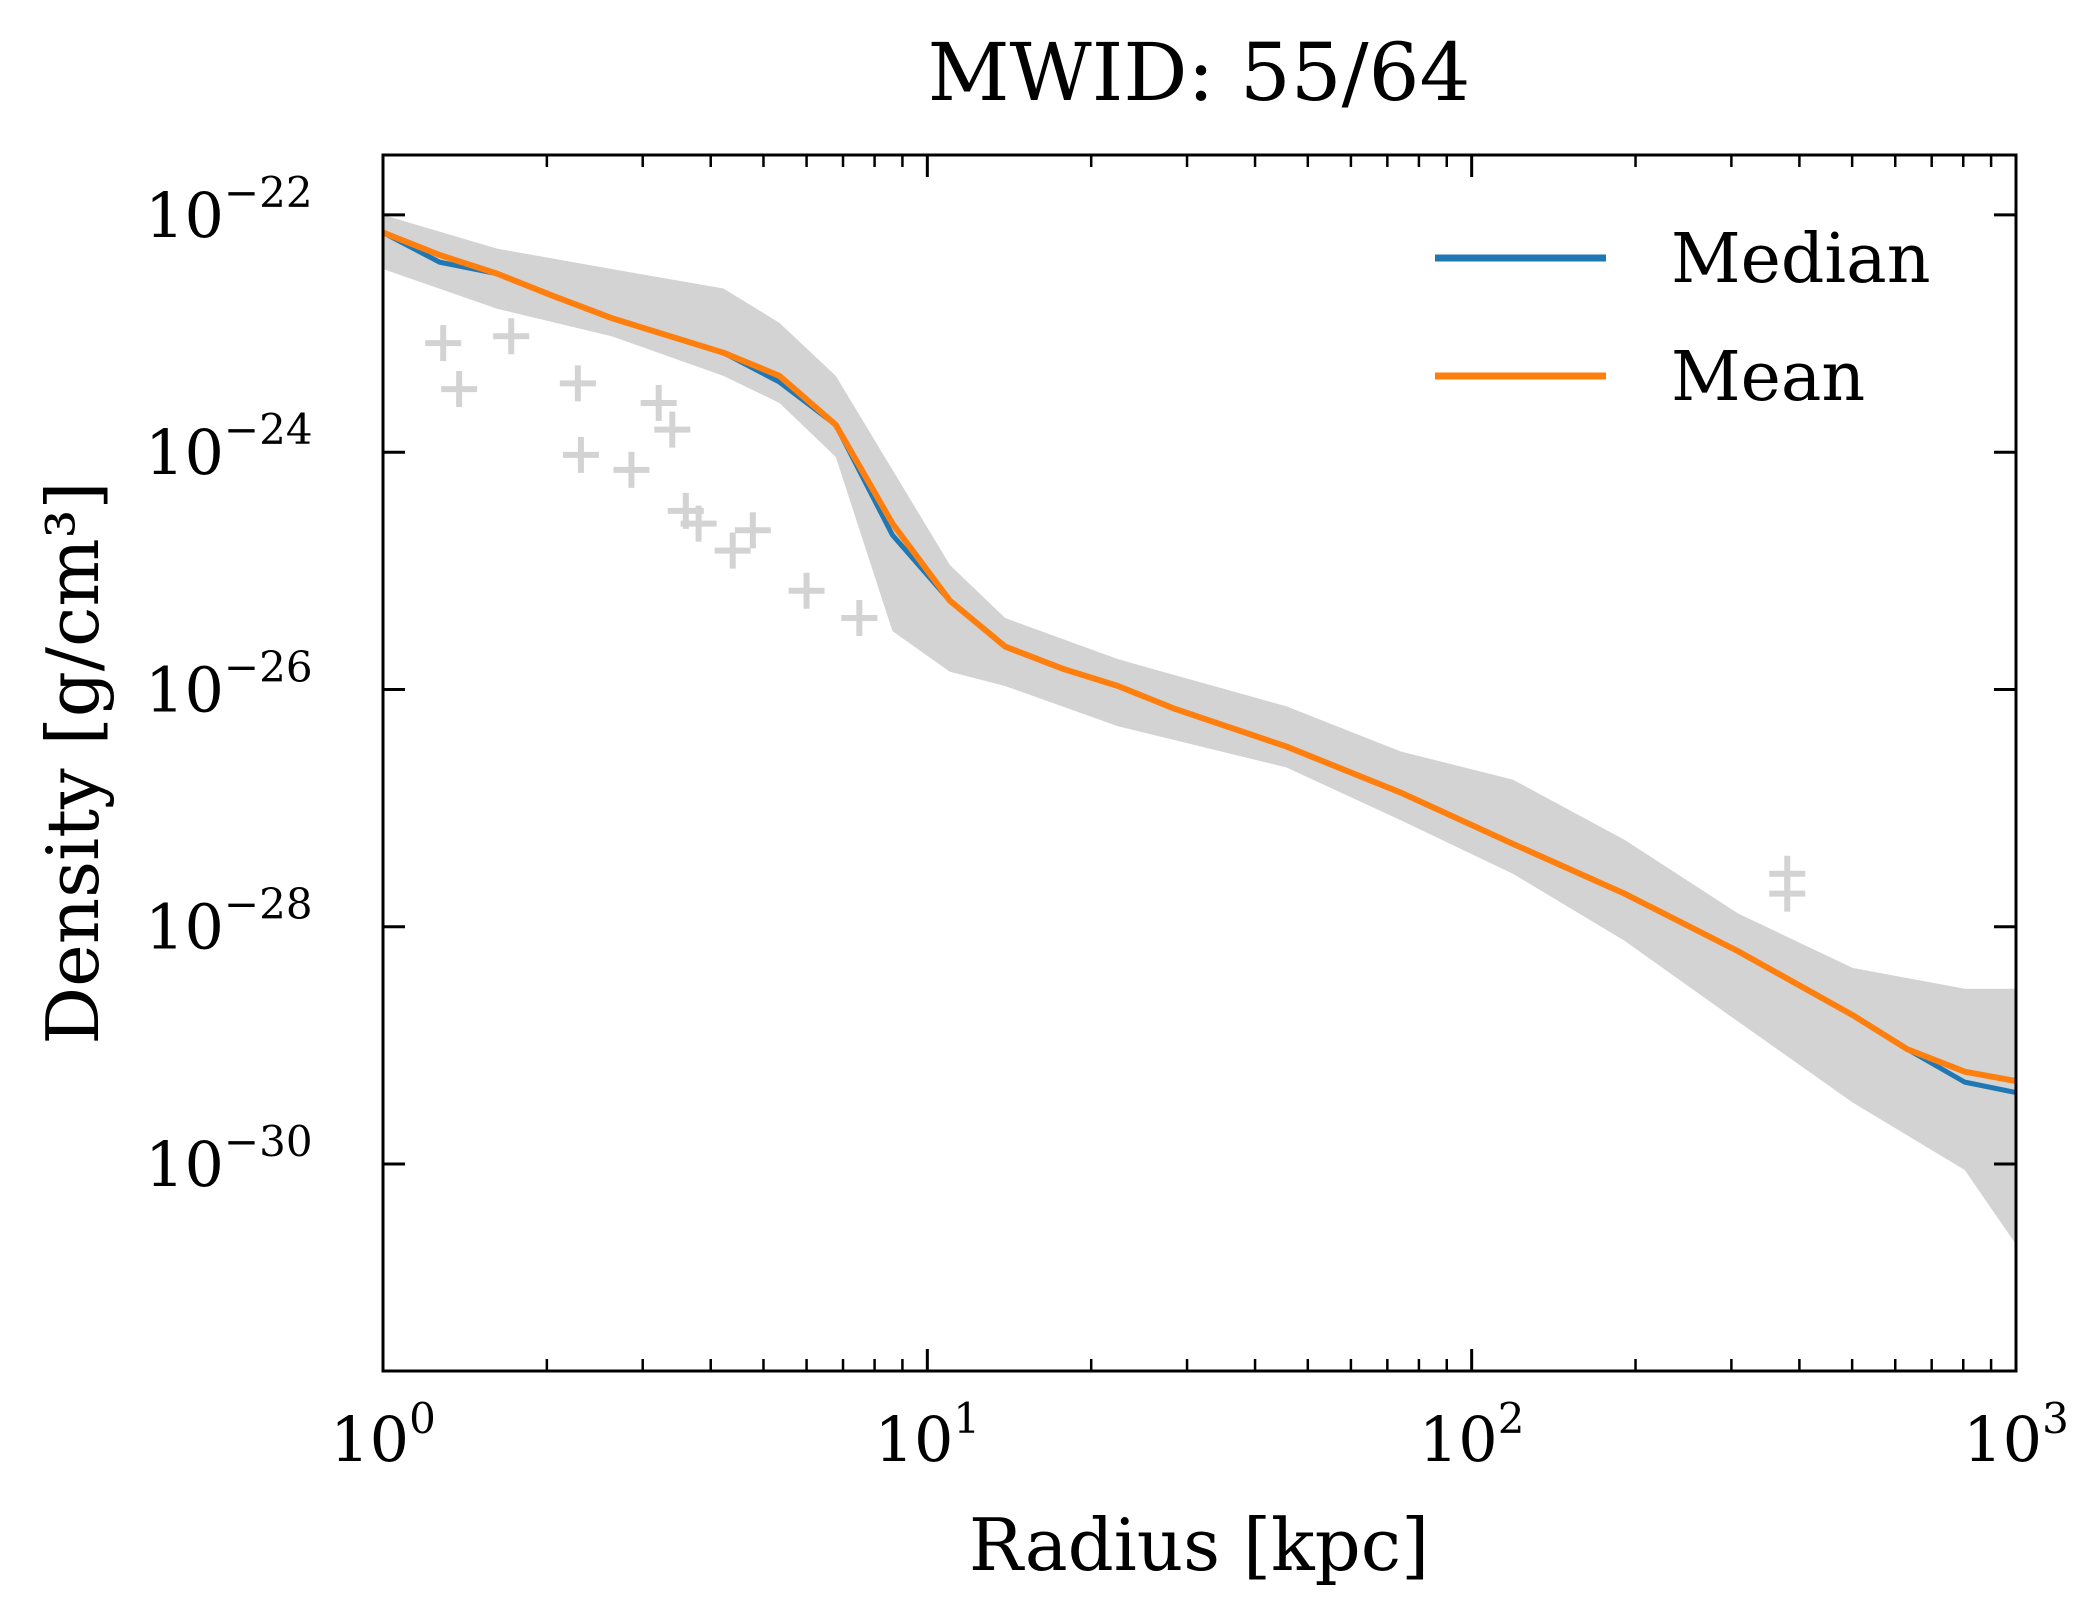 The width and height of the screenshot is (2097, 1616). Describe the element at coordinates (1800, 259) in the screenshot. I see `legend-median-label: Median` at that location.